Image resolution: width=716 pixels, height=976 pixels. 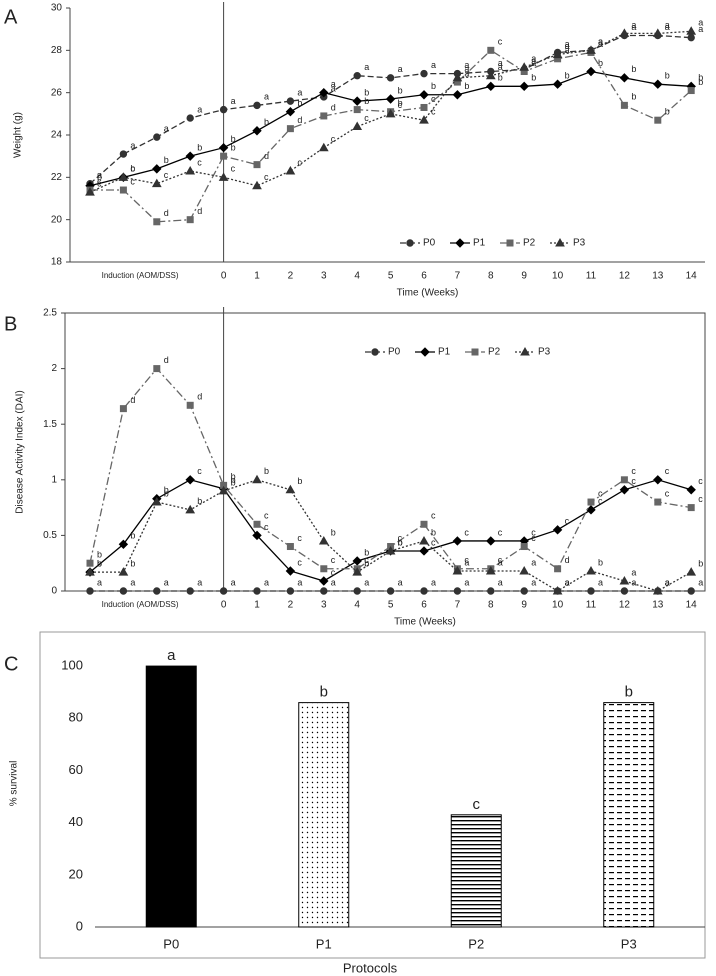 What do you see at coordinates (50, 313) in the screenshot?
I see `y-tick-label: 2.5` at bounding box center [50, 313].